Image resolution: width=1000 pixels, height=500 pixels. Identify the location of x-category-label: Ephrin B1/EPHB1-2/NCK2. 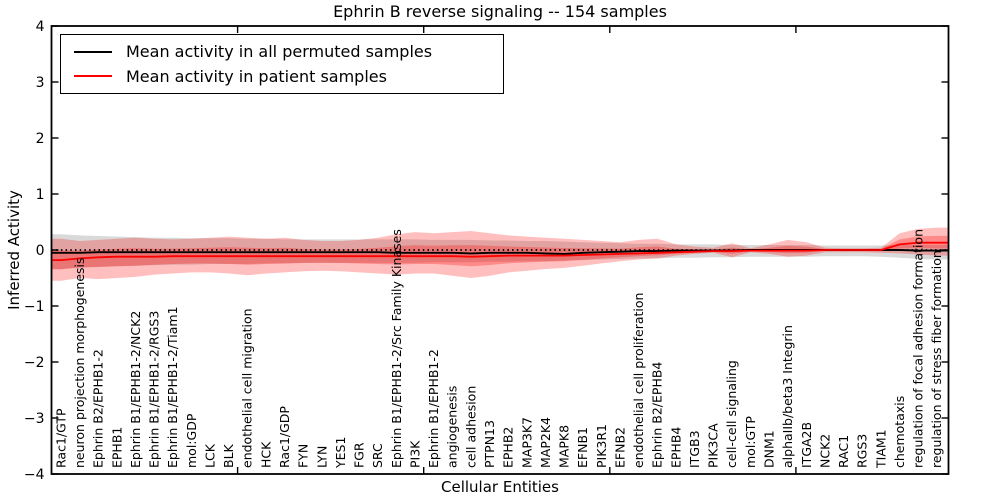
(135, 389).